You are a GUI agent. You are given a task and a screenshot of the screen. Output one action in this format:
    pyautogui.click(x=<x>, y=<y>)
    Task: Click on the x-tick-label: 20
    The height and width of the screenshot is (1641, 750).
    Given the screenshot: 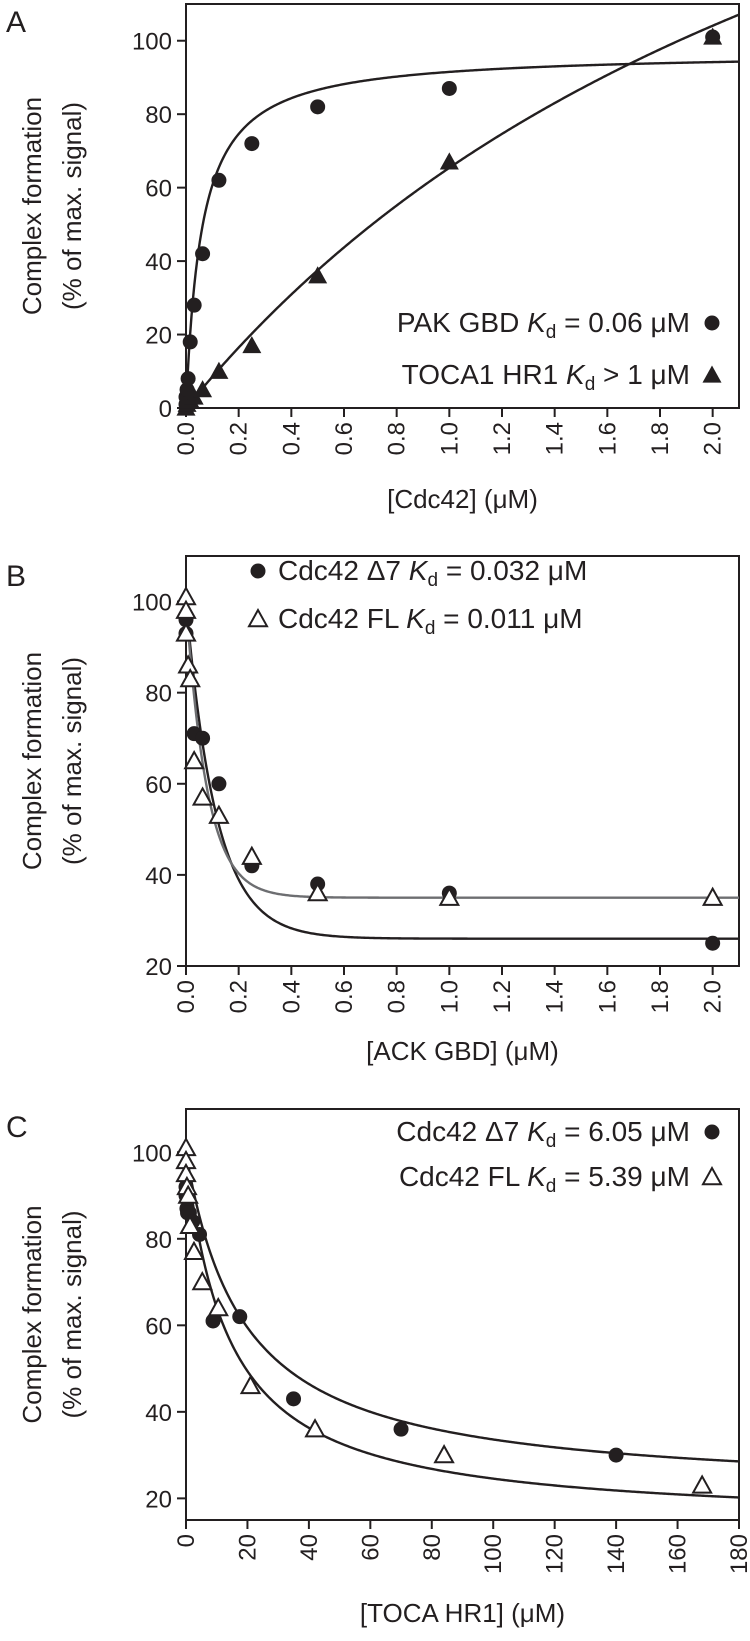 What is the action you would take?
    pyautogui.click(x=247, y=1547)
    